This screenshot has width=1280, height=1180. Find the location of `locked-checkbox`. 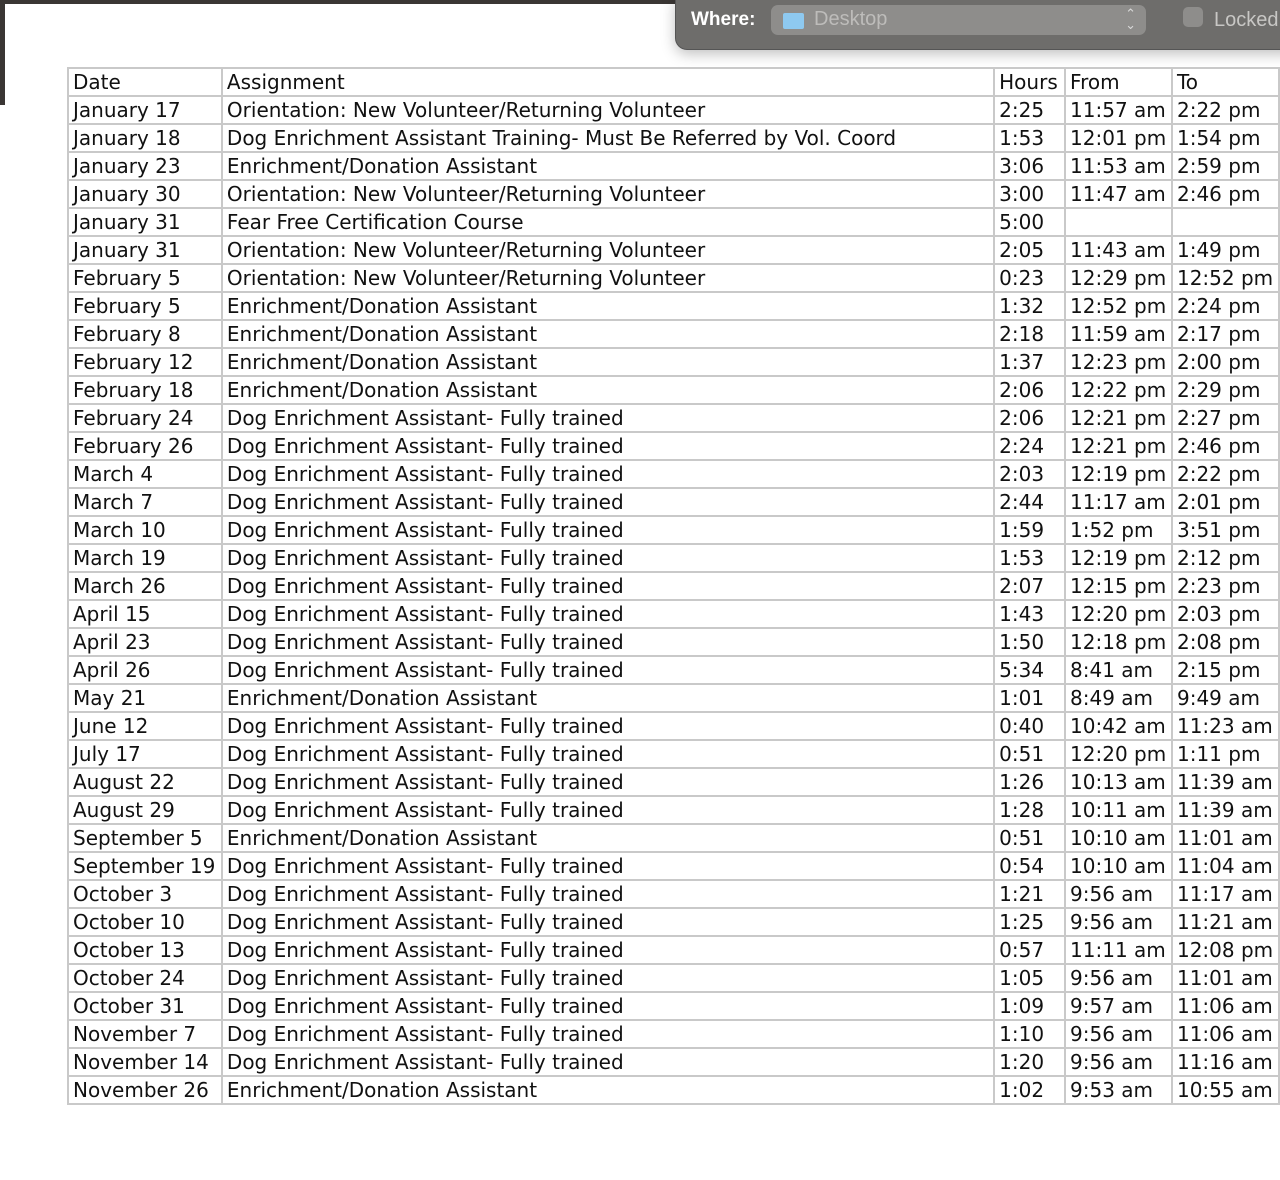

locked-checkbox is located at coordinates (1193, 17).